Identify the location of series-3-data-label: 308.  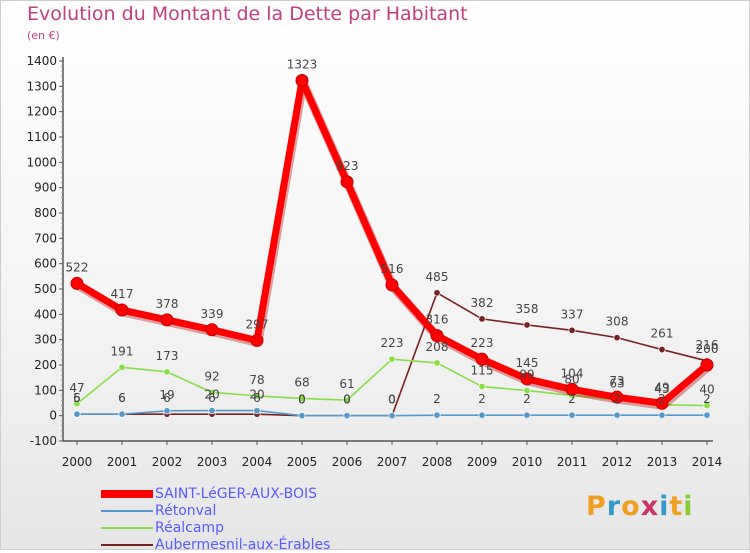
(617, 322).